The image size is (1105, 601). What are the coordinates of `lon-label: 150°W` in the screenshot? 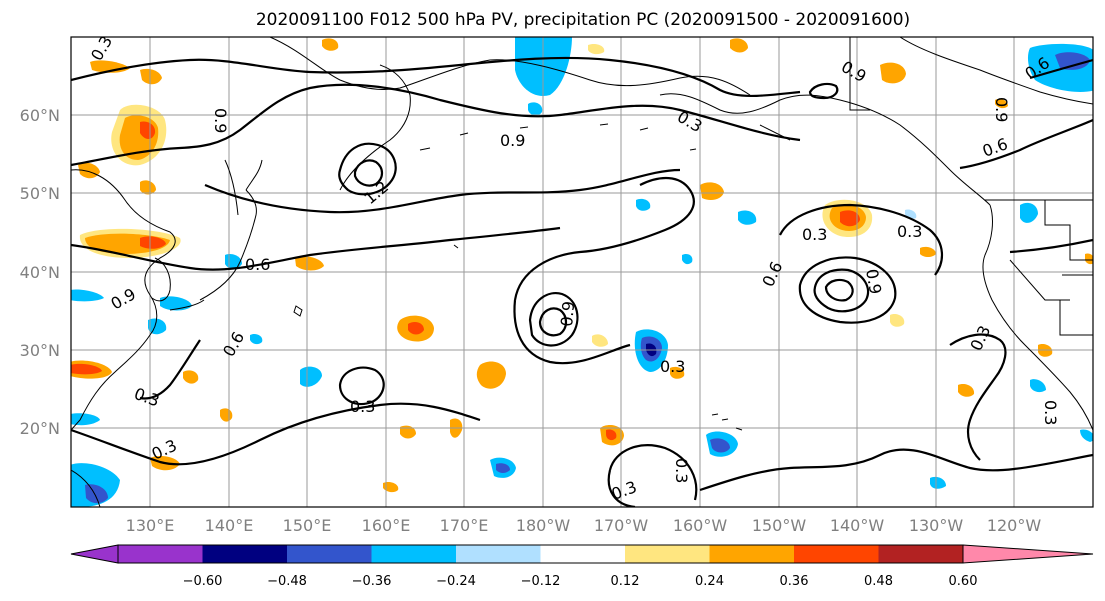 It's located at (779, 525).